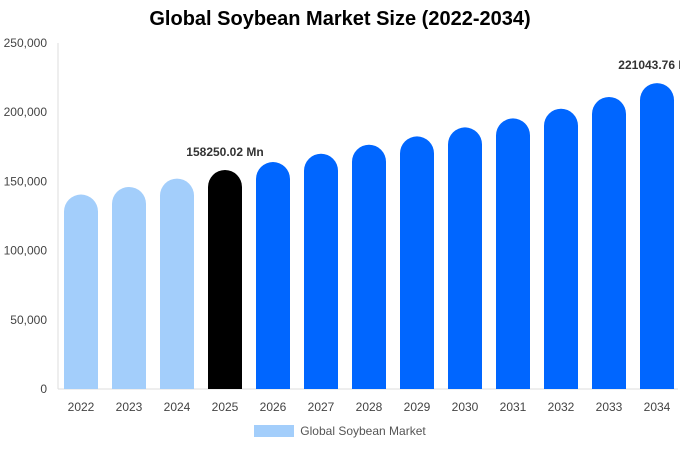  I want to click on legend-swatch, so click(274, 431).